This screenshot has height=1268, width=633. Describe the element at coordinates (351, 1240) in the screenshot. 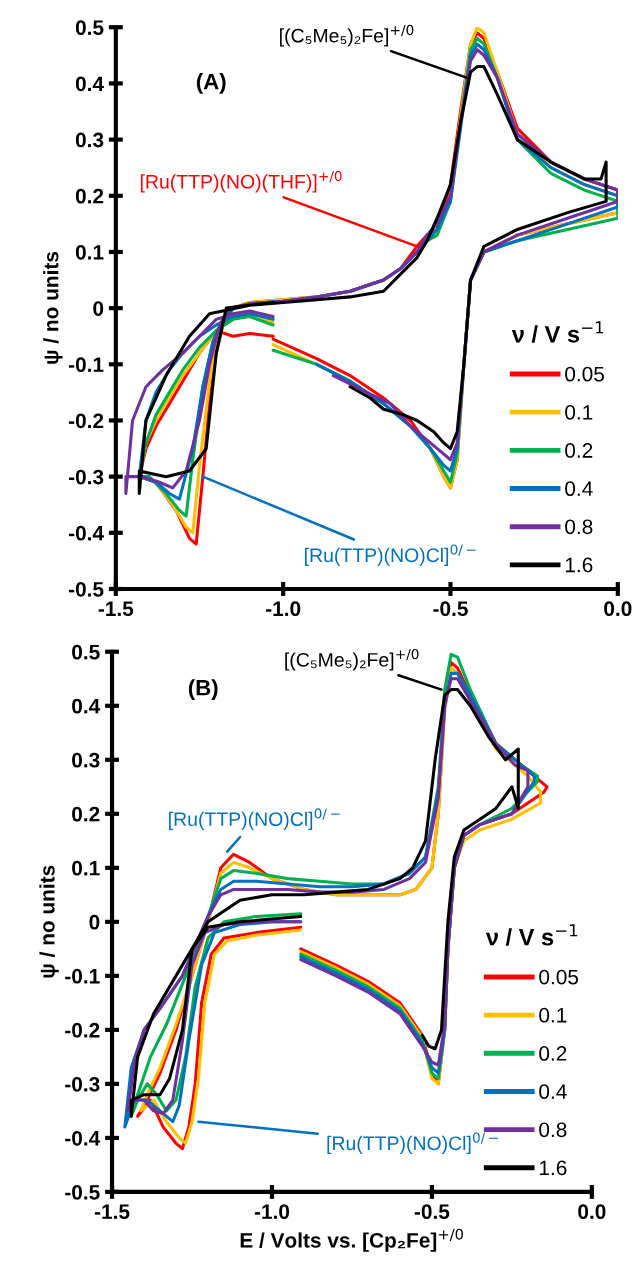

I see `x-axis-title: E / Volts vs. [Cp₂Fe]$^{+/0}$` at that location.